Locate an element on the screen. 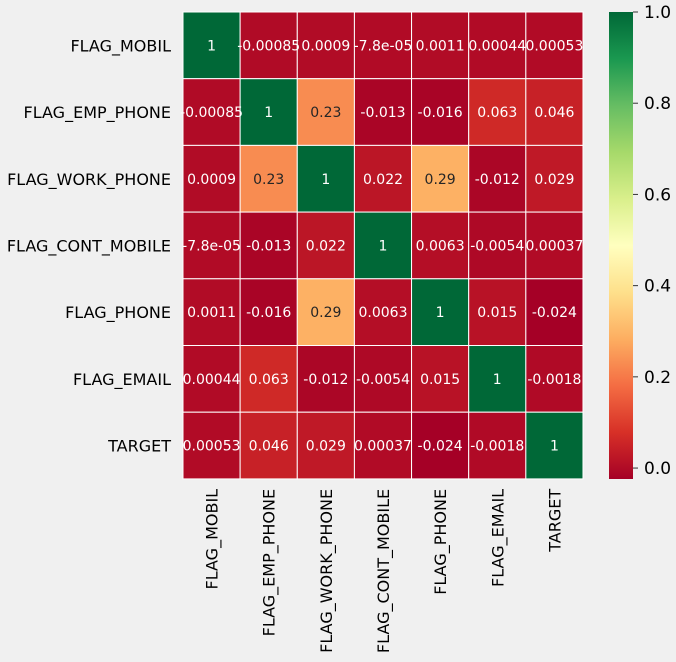 The image size is (676, 662). column-tick-label: FLAG_CONT_MOBILE is located at coordinates (384, 571).